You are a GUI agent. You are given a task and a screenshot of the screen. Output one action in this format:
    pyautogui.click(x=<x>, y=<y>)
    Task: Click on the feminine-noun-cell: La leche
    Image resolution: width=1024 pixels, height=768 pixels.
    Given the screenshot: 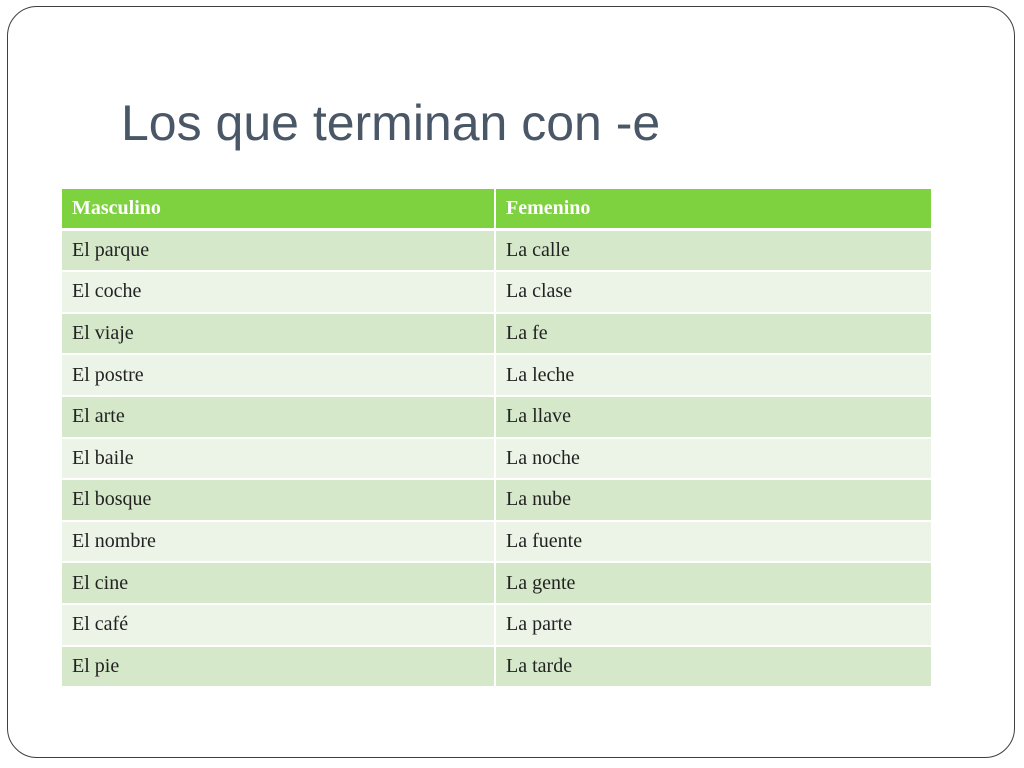 What is the action you would take?
    pyautogui.click(x=713, y=375)
    